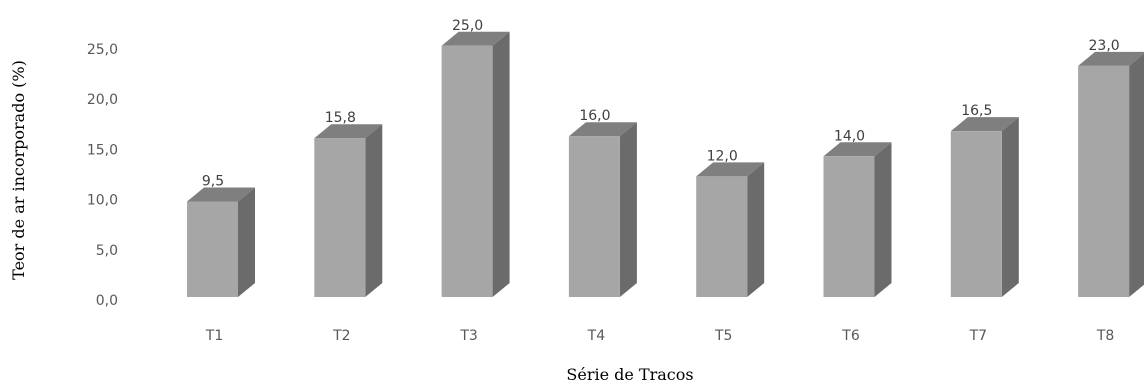 Image resolution: width=1144 pixels, height=385 pixels. I want to click on x-tick-label: T2, so click(341, 336).